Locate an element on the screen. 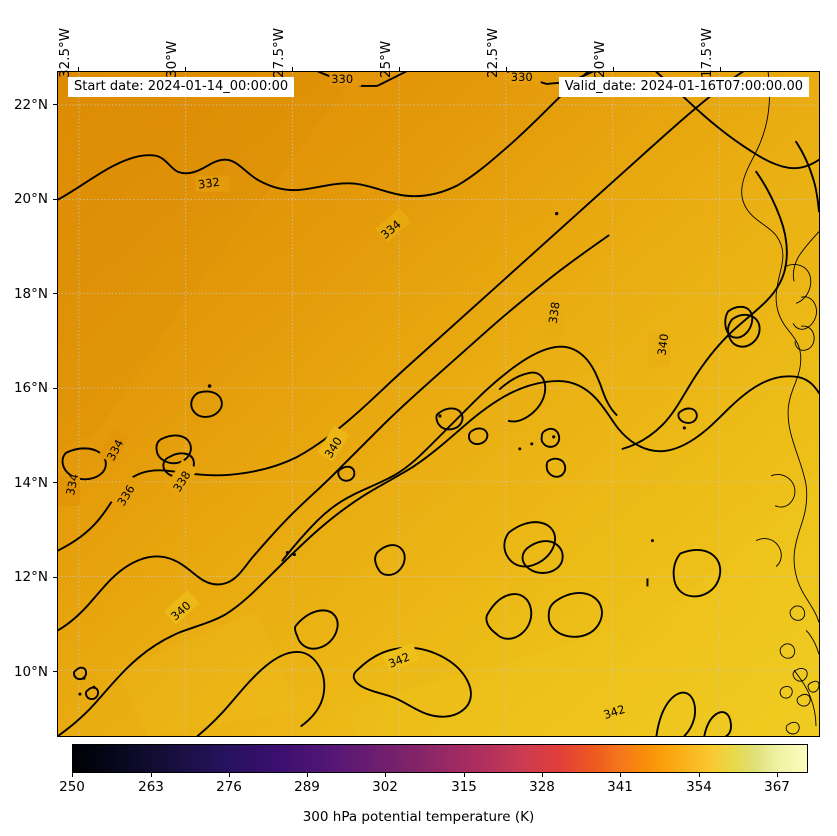 The height and width of the screenshot is (836, 837). ytick-label-18n: 18°N is located at coordinates (30, 294).